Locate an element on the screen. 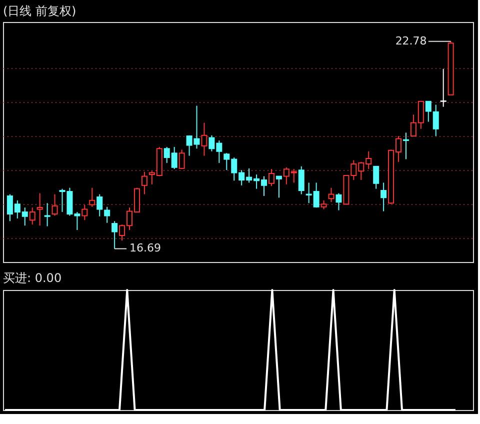 The height and width of the screenshot is (424, 480). chart-title: 买进: 0.00 is located at coordinates (32, 278).